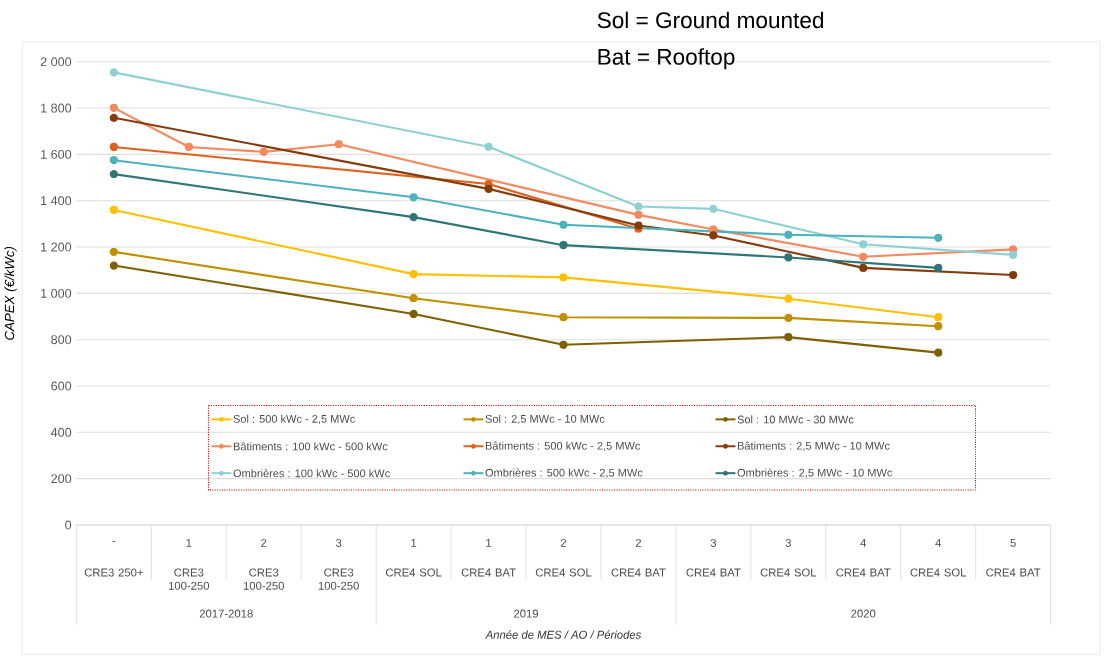  I want to click on text: 2020, so click(863, 613).